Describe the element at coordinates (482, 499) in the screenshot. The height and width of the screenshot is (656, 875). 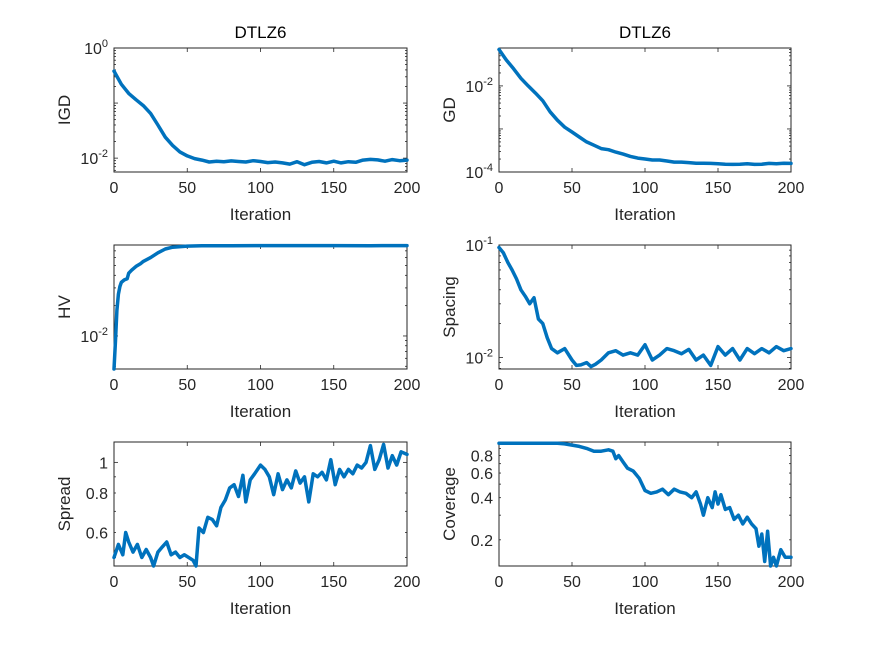
I see `y-tick-label: 0.4` at that location.